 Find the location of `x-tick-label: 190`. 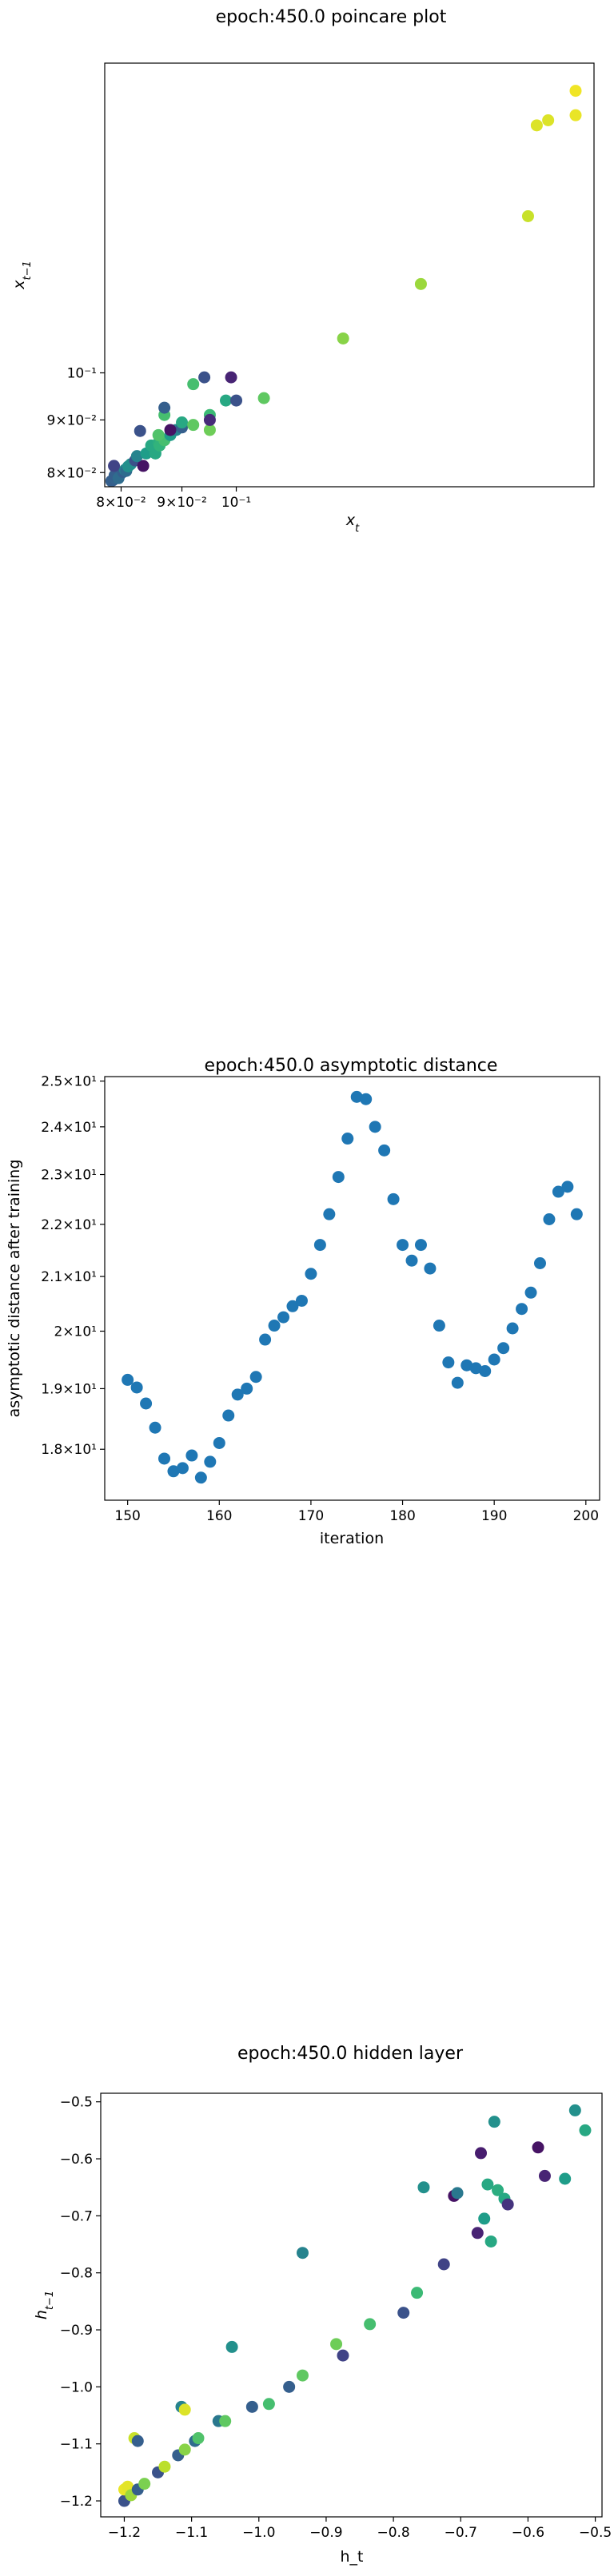

x-tick-label: 190 is located at coordinates (494, 1516).